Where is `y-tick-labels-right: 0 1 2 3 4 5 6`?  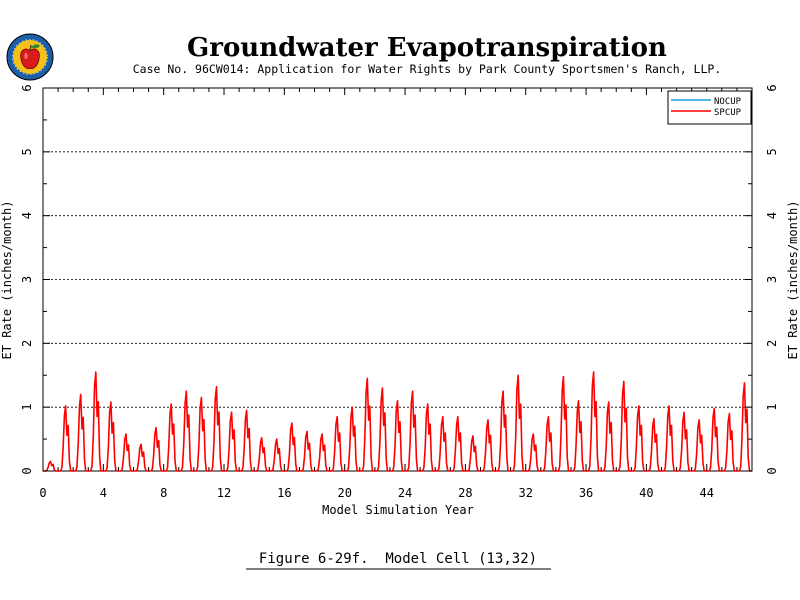
y-tick-labels-right: 0 1 2 3 4 5 6 is located at coordinates (772, 279).